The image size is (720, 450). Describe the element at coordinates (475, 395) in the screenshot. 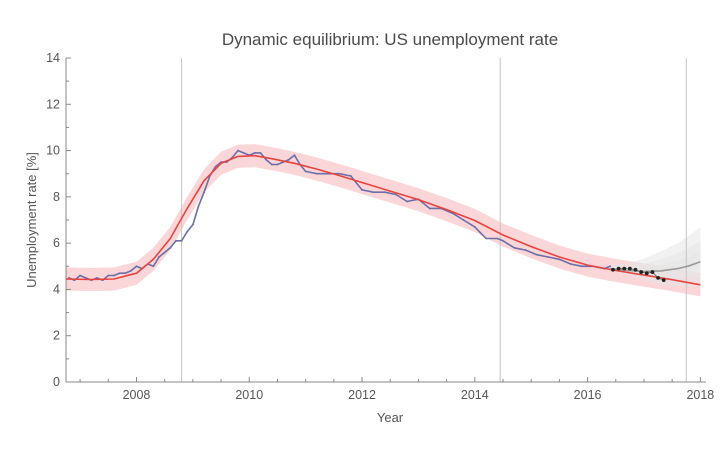

I see `x-tick-label: 2014` at that location.